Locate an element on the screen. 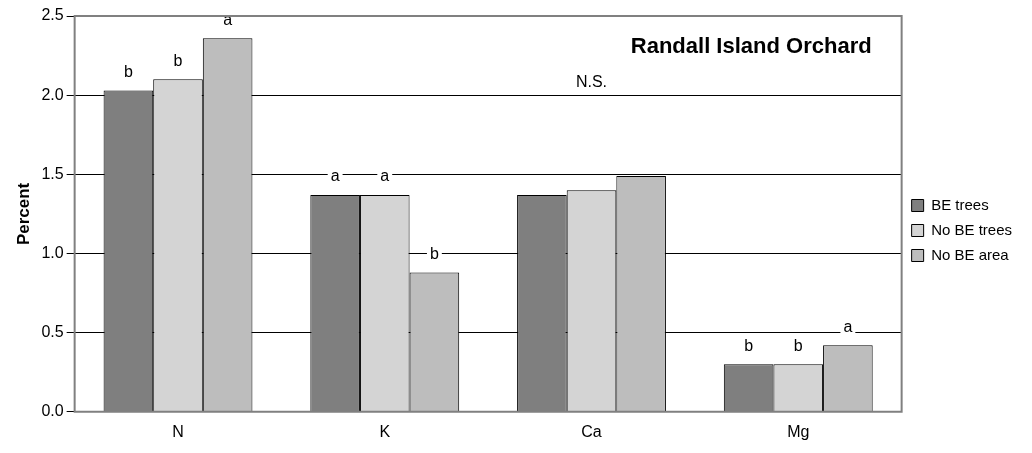 The image size is (1032, 453). annotation: N.S. is located at coordinates (591, 82).